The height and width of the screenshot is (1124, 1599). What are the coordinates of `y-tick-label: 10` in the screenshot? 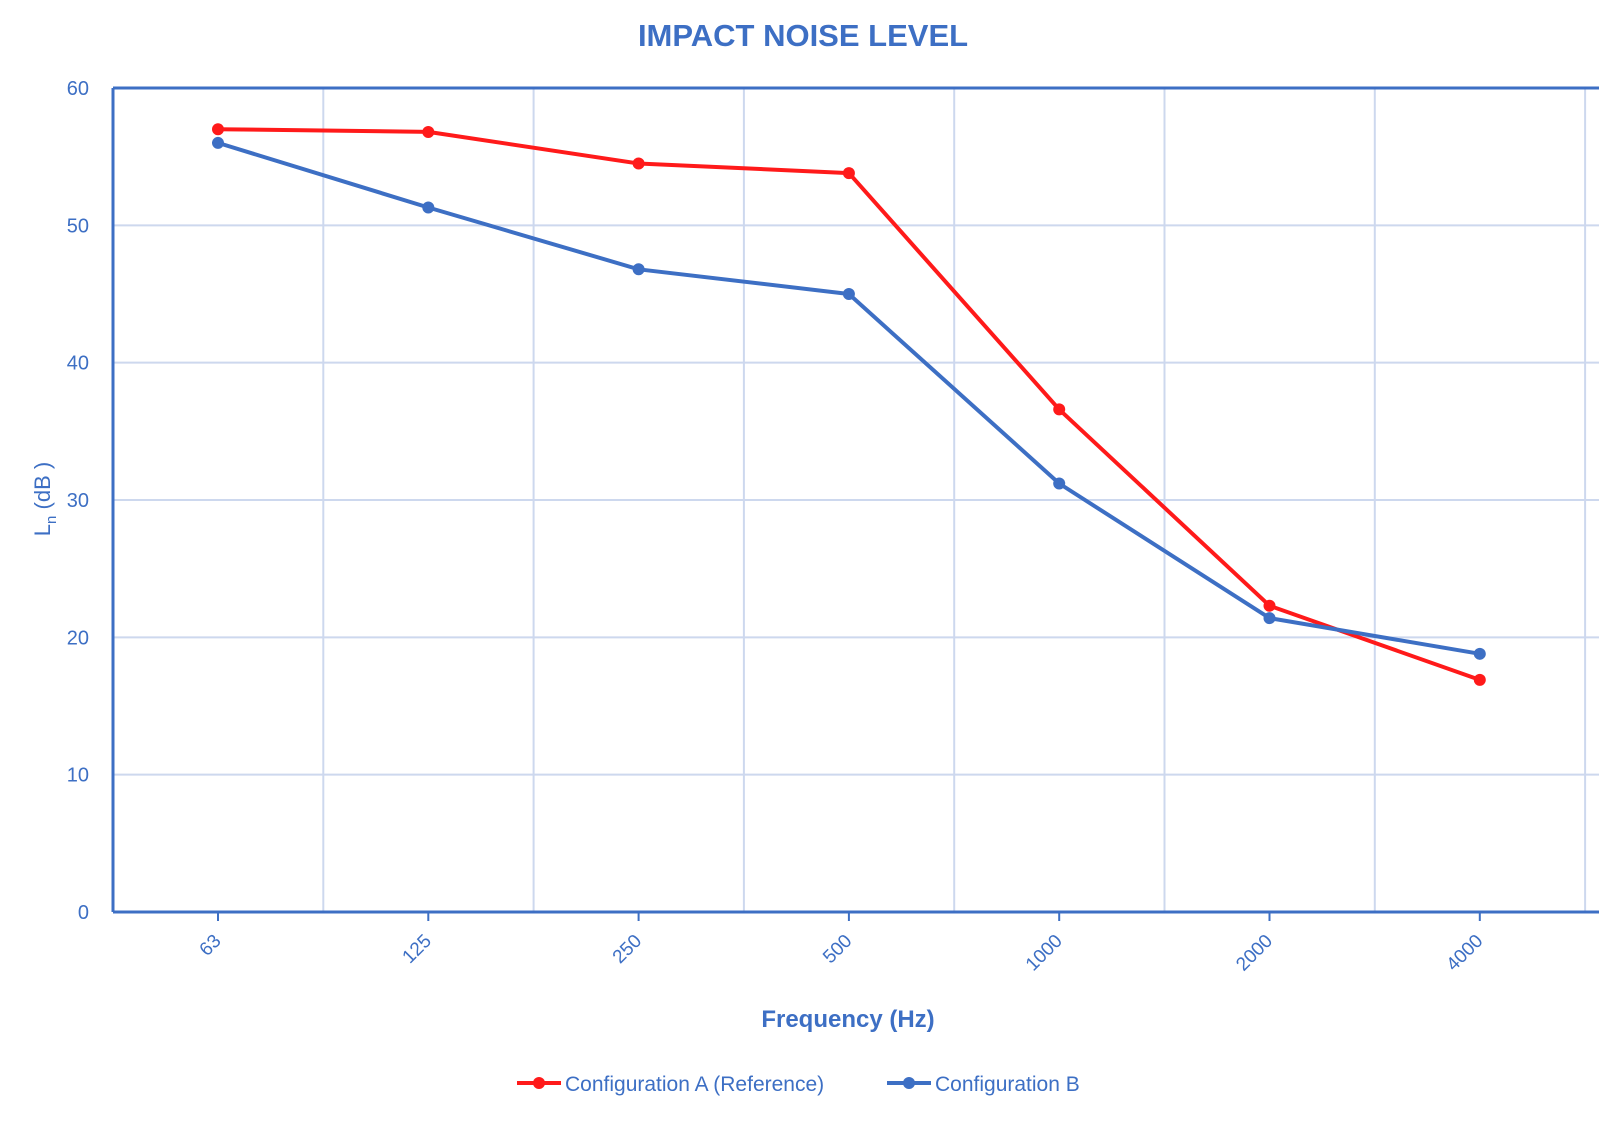 It's located at (78, 776).